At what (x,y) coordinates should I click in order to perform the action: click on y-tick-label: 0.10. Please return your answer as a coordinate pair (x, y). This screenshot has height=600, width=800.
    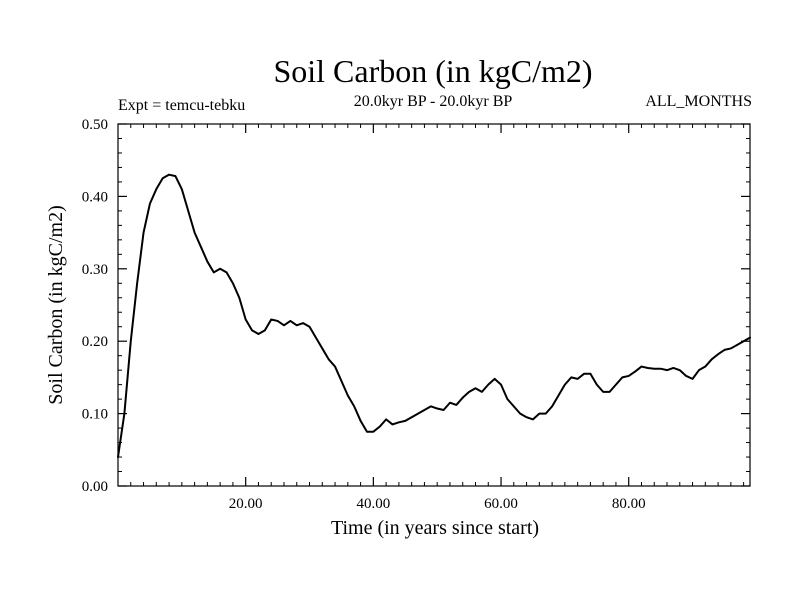
    Looking at the image, I should click on (95, 415).